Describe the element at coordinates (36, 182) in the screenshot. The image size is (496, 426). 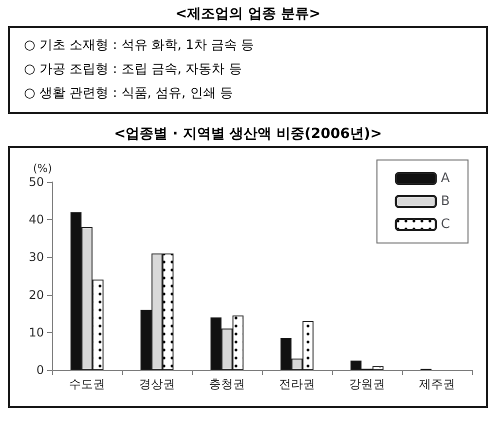
I see `y-tick-label: 50` at that location.